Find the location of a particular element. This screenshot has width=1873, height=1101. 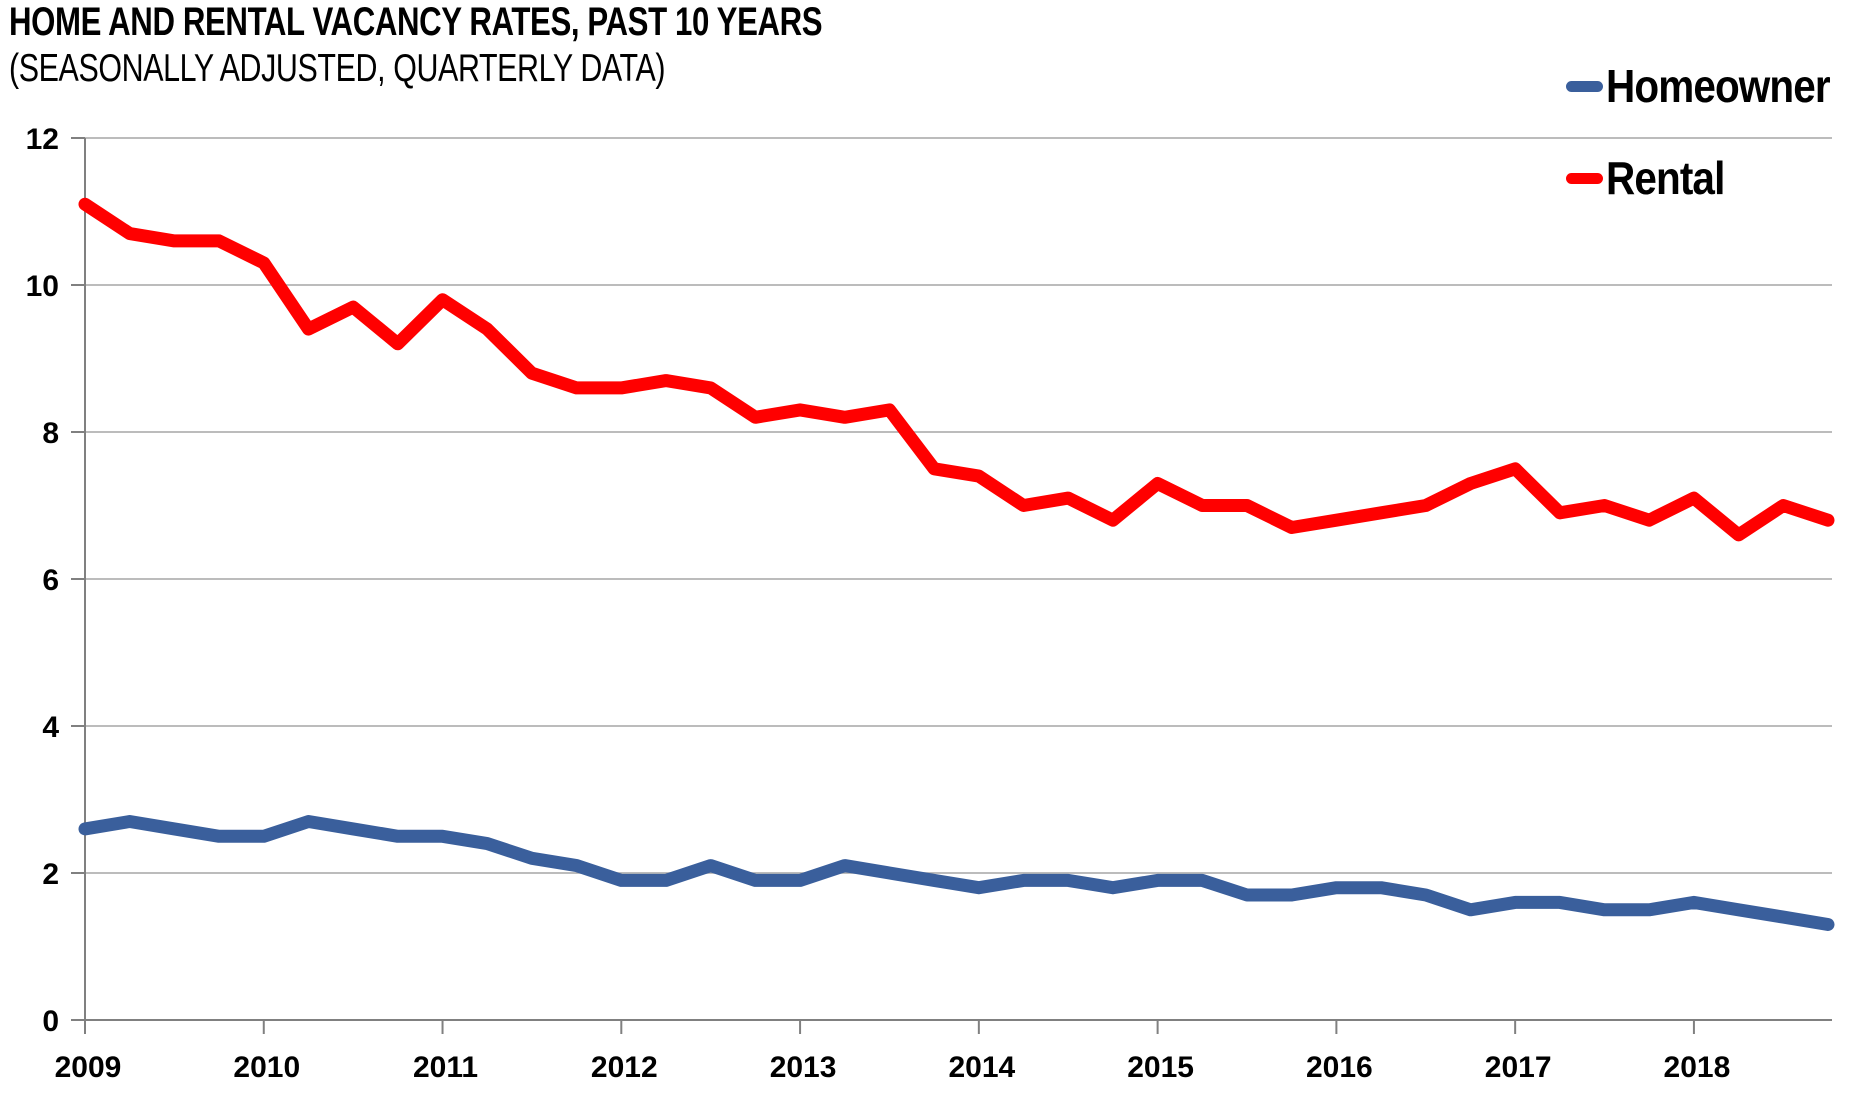

x-tick-label: 2013 is located at coordinates (803, 1067).